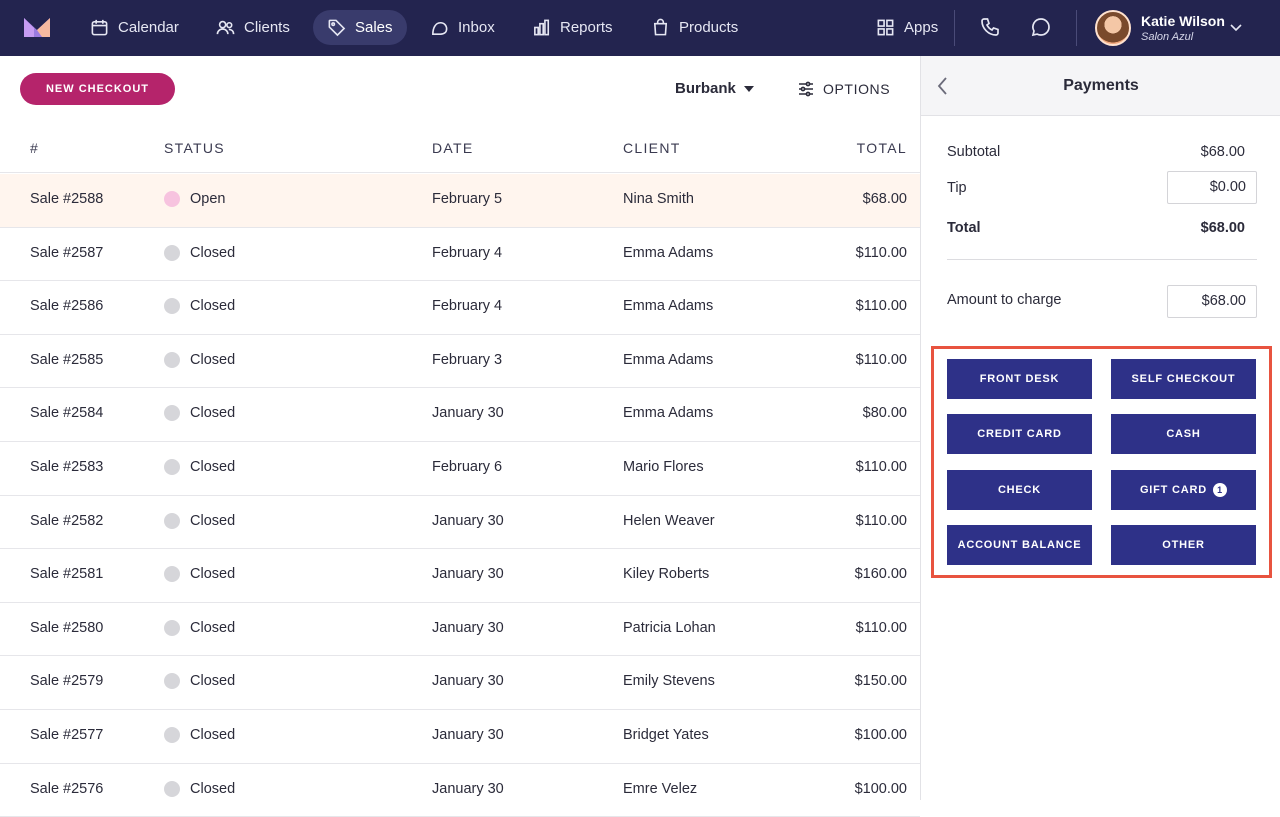 This screenshot has width=1280, height=817. What do you see at coordinates (467, 359) in the screenshot?
I see `sale-date: February 3` at bounding box center [467, 359].